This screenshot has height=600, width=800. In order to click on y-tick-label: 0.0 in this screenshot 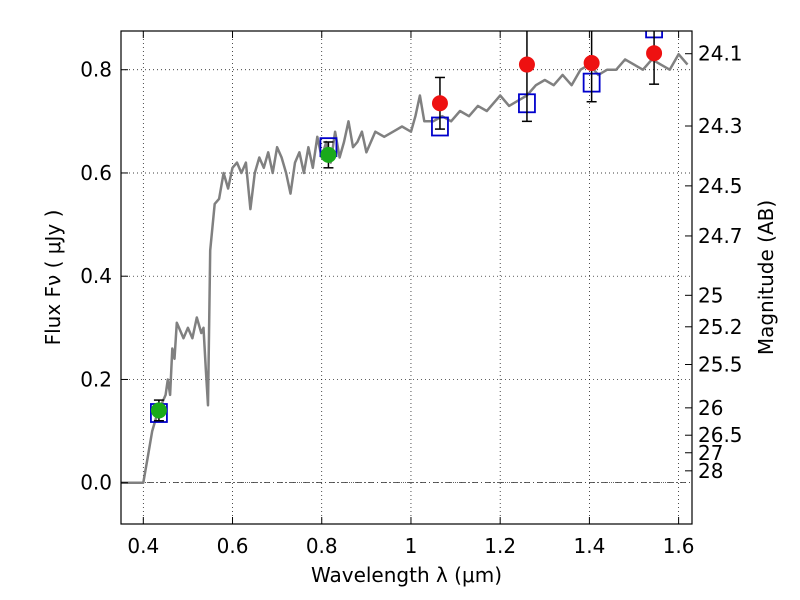, I will do `click(96, 483)`.